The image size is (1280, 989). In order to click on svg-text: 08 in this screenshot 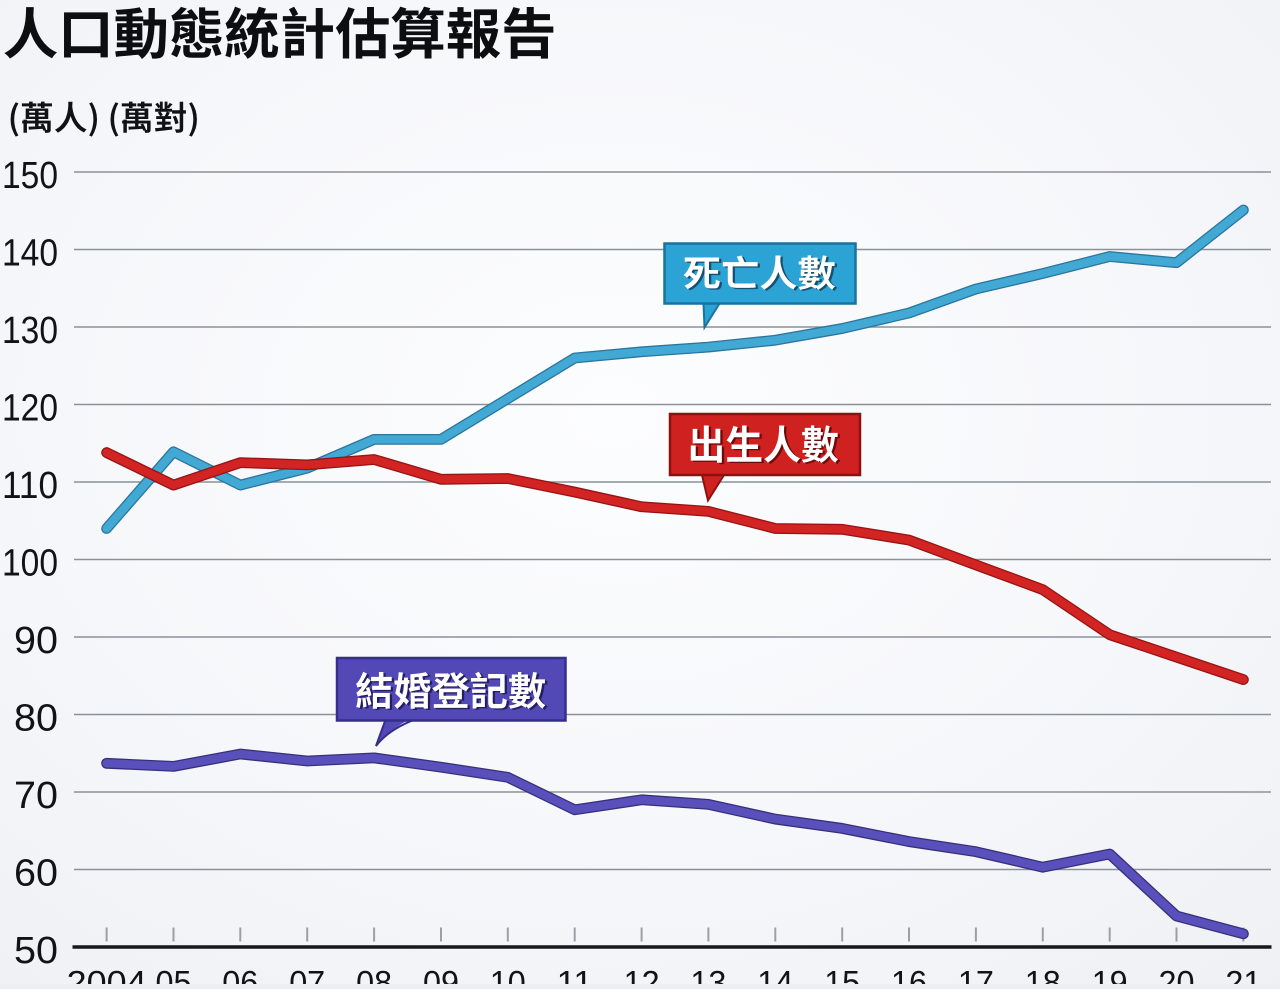, I will do `click(374, 974)`.